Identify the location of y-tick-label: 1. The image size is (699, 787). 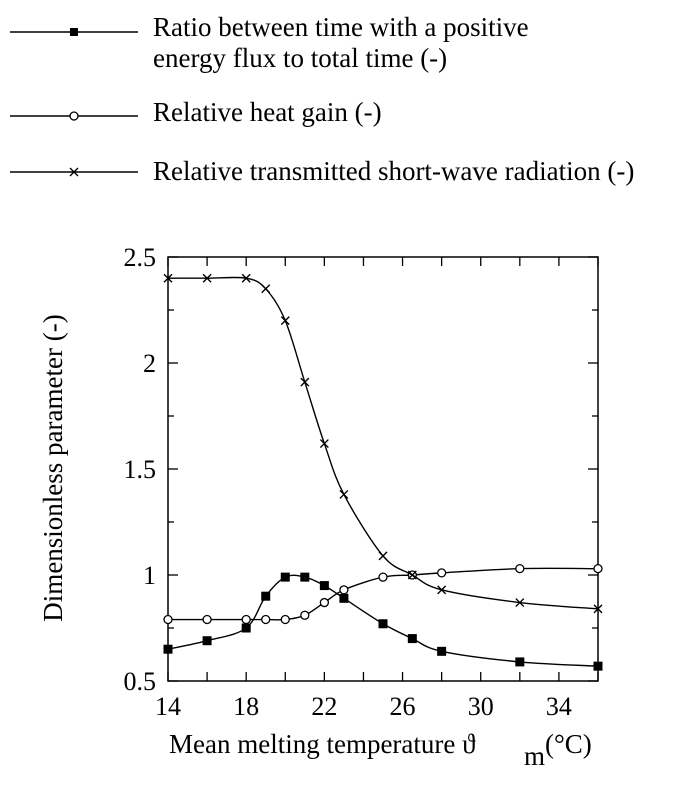
(149, 575).